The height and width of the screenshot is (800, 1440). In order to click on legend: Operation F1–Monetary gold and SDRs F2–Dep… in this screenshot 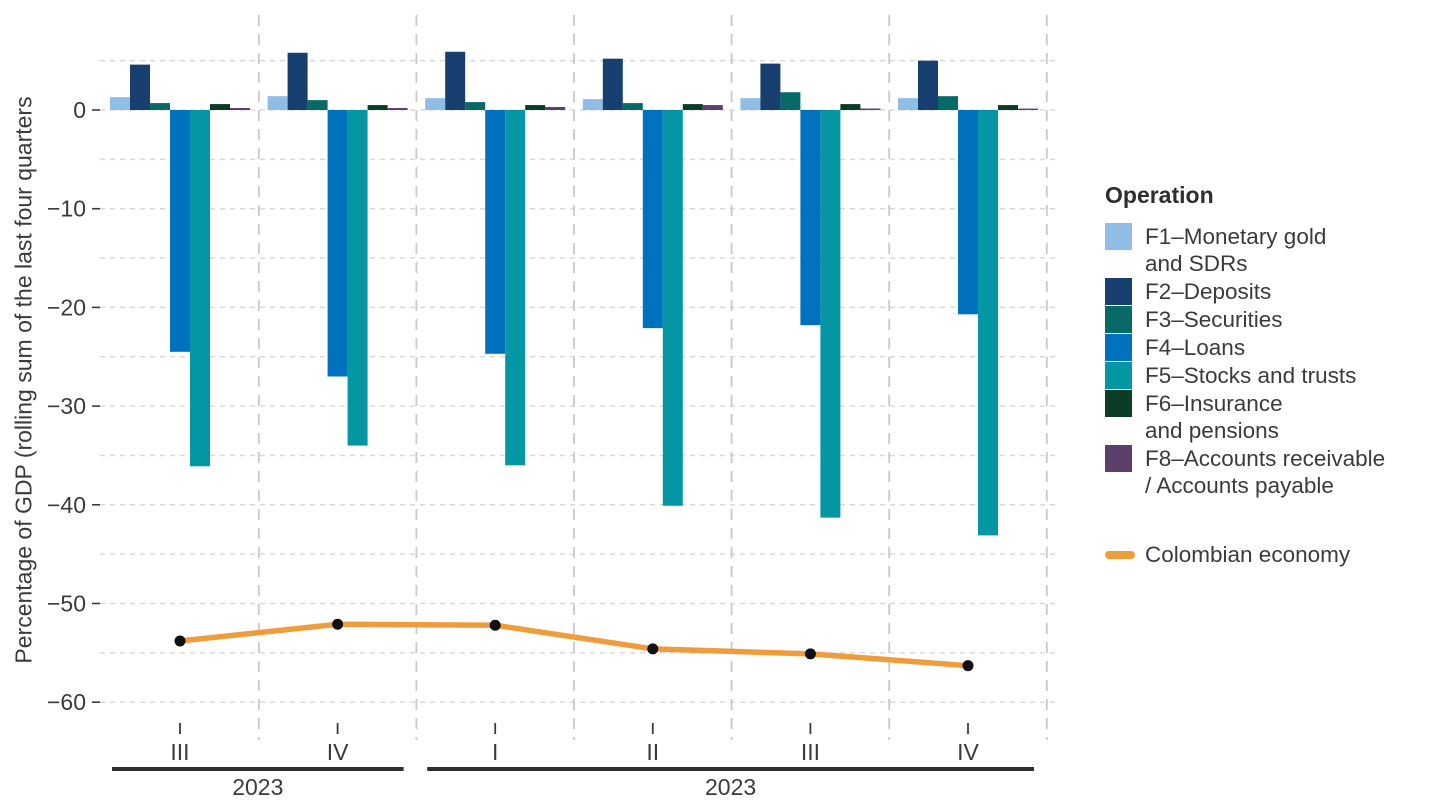, I will do `click(1270, 375)`.